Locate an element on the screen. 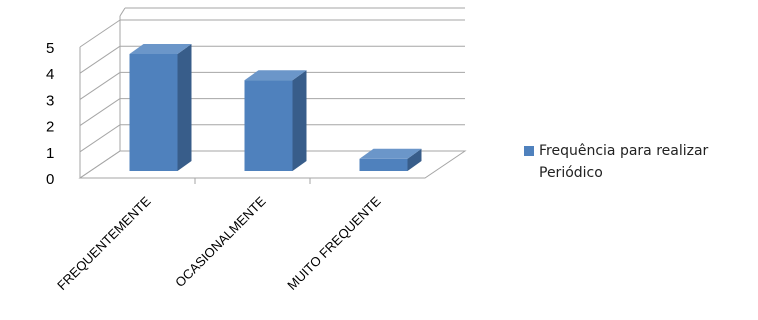 Image resolution: width=758 pixels, height=320 pixels. legend-swatch is located at coordinates (529, 151).